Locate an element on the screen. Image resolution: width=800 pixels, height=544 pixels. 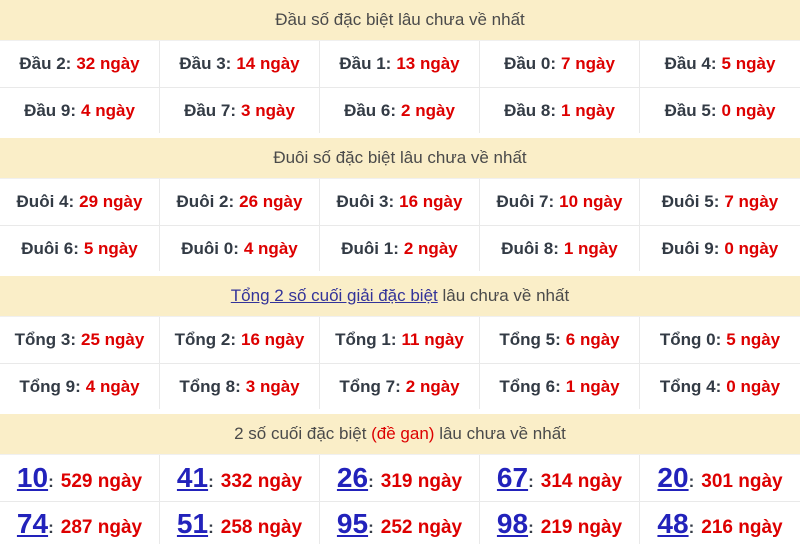
stat-label: Đầu 4: is located at coordinates (690, 63).